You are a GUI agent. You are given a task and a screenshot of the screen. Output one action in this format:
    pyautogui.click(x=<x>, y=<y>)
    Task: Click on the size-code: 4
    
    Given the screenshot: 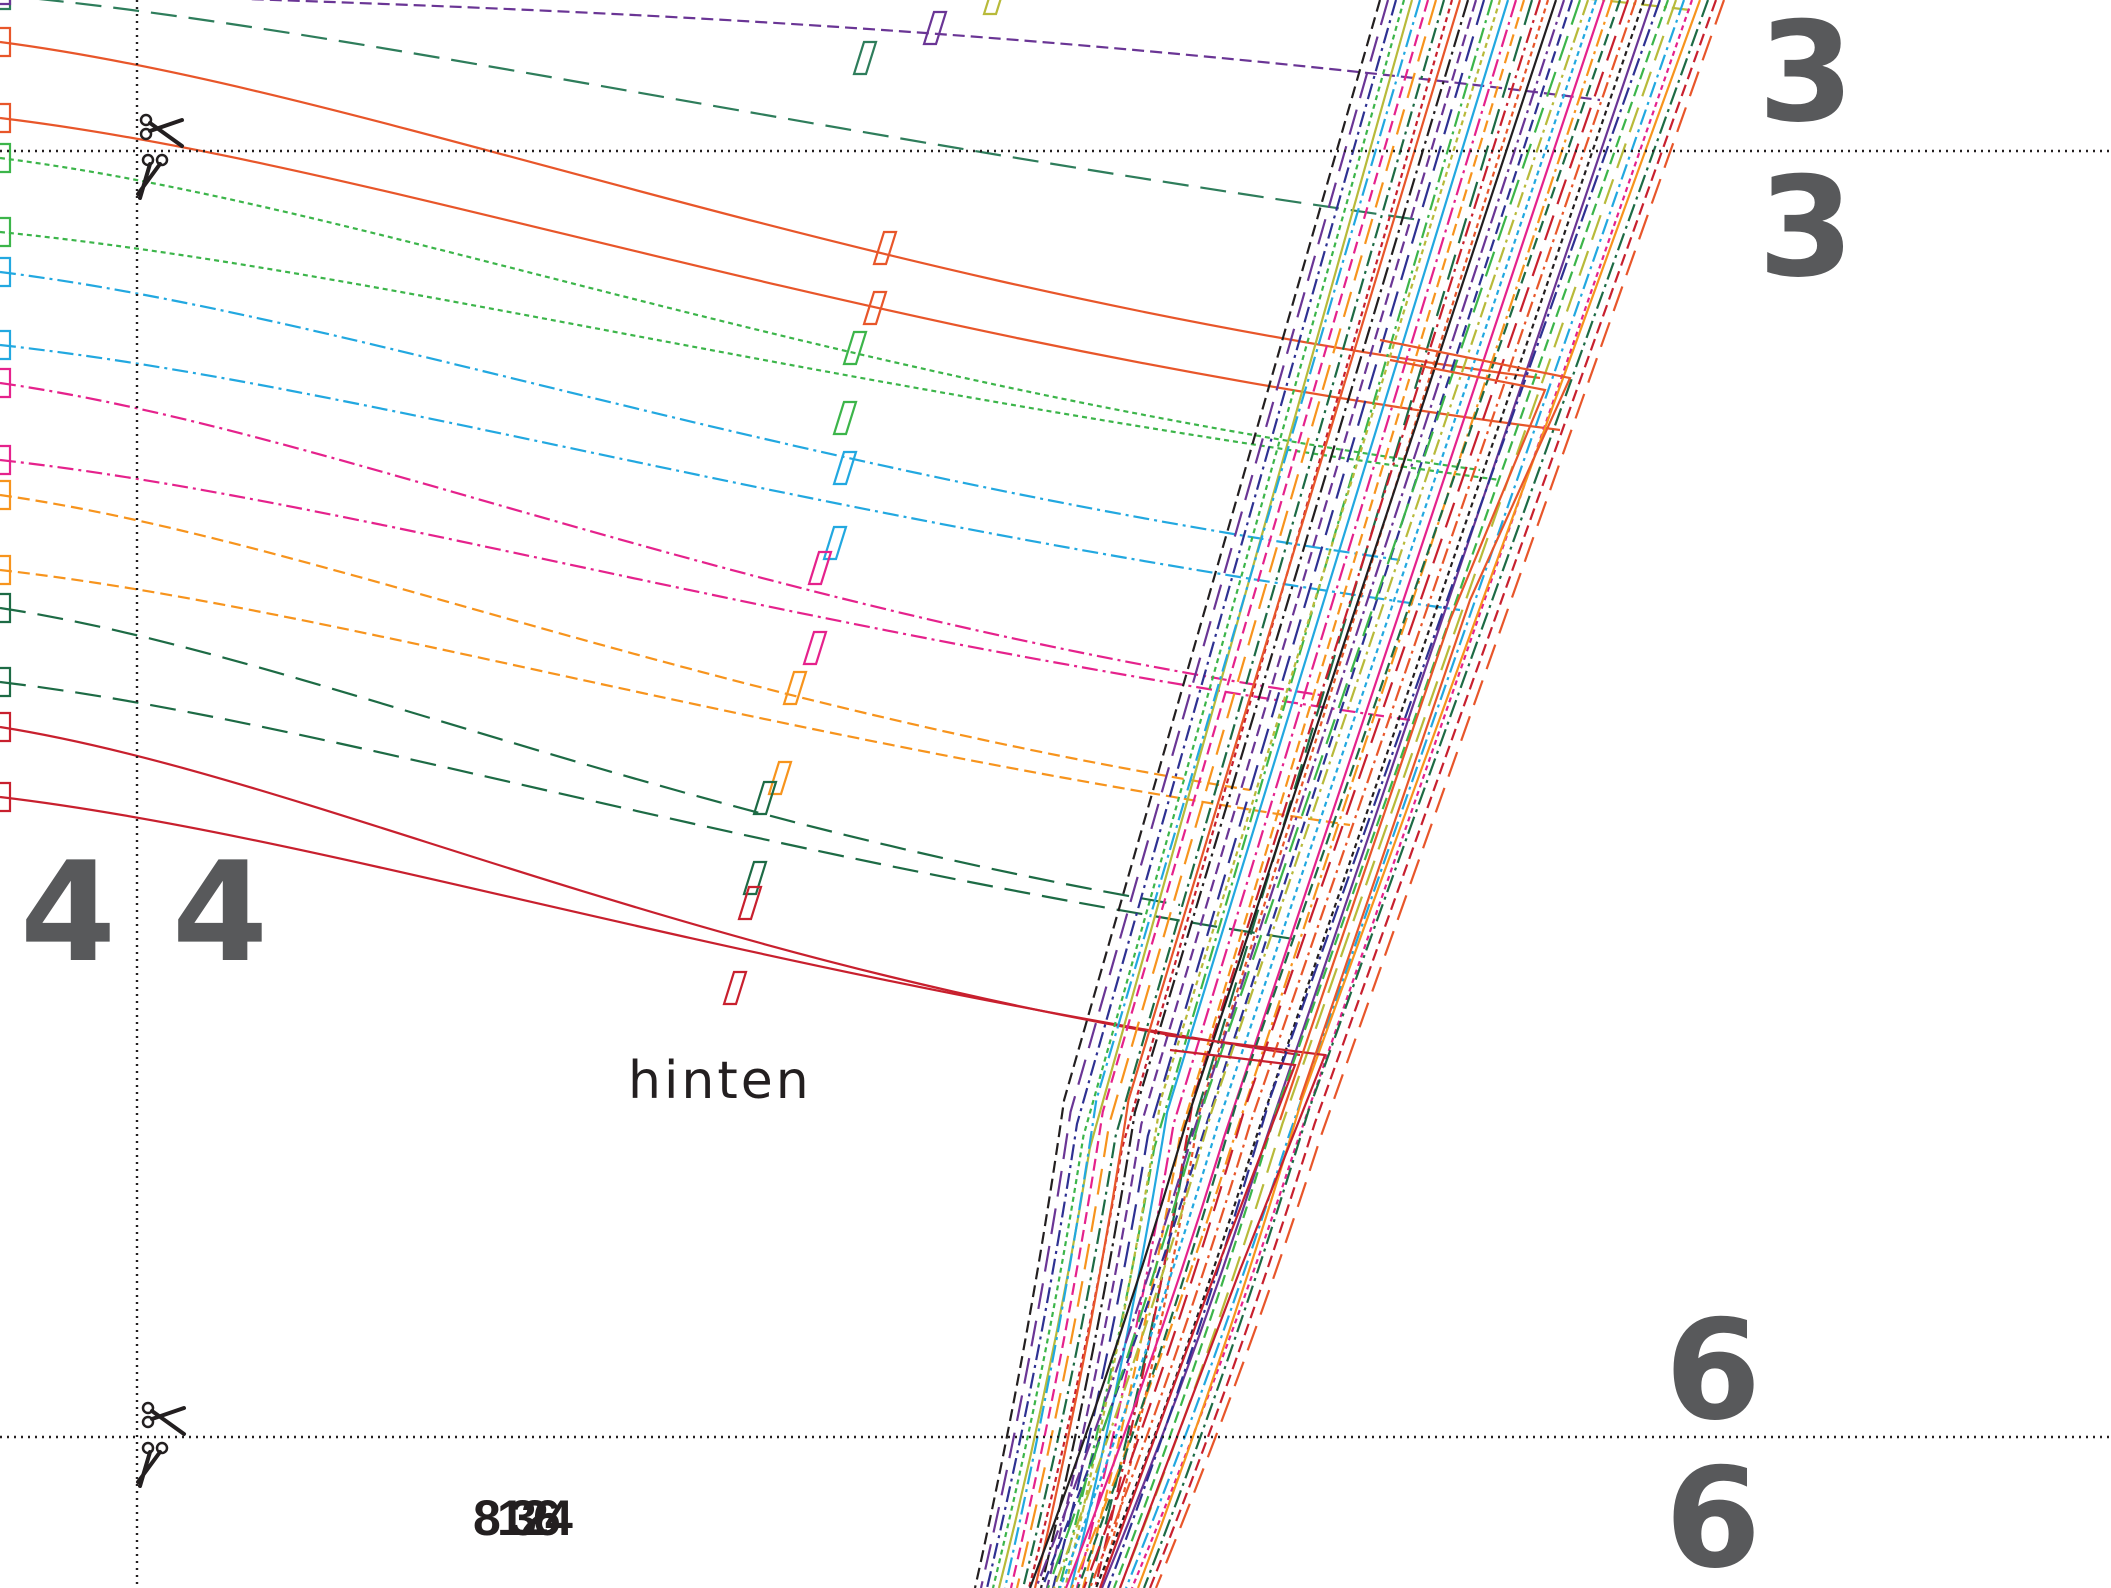 What is the action you would take?
    pyautogui.click(x=559, y=1518)
    